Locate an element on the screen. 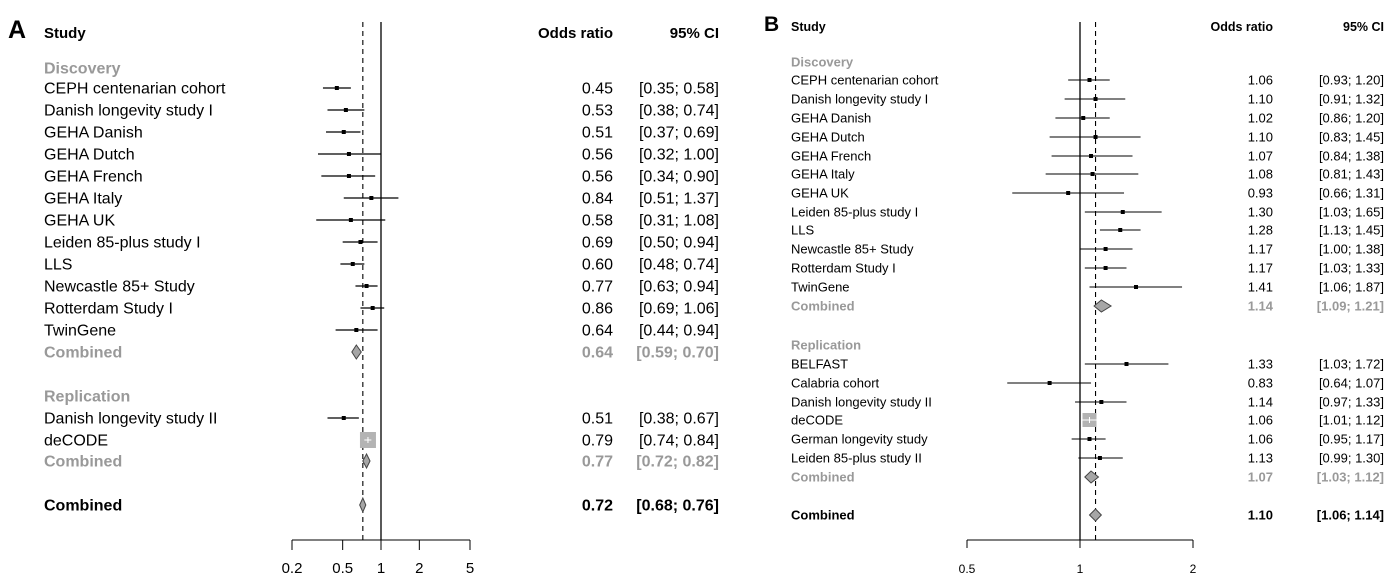 The width and height of the screenshot is (1389, 579). x-tick-label: 1 is located at coordinates (1080, 569).